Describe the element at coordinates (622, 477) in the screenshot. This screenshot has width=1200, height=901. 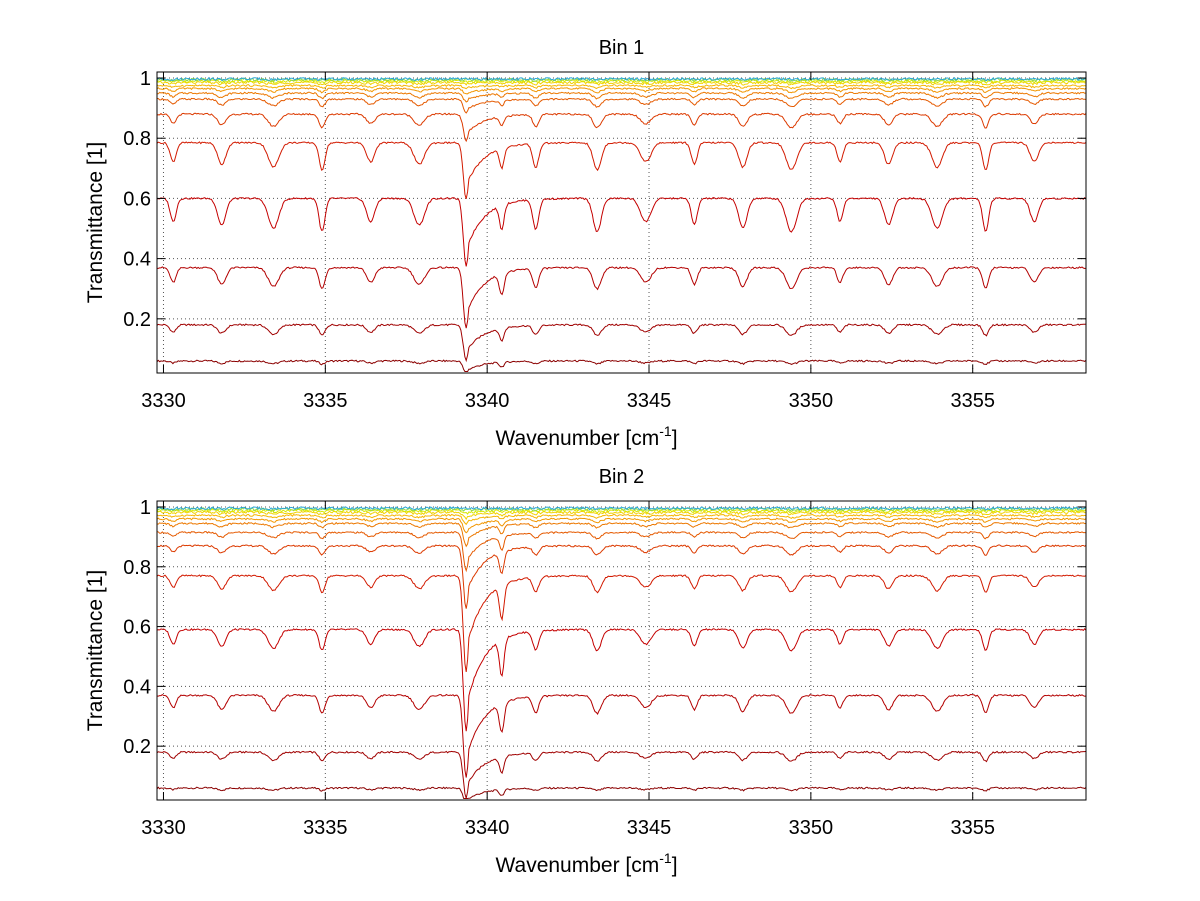
I see `chart-title: Bin 2` at that location.